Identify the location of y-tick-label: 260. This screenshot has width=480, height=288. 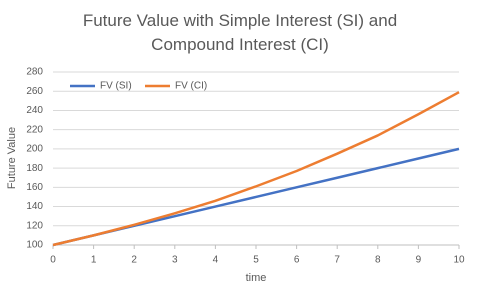
(34, 91).